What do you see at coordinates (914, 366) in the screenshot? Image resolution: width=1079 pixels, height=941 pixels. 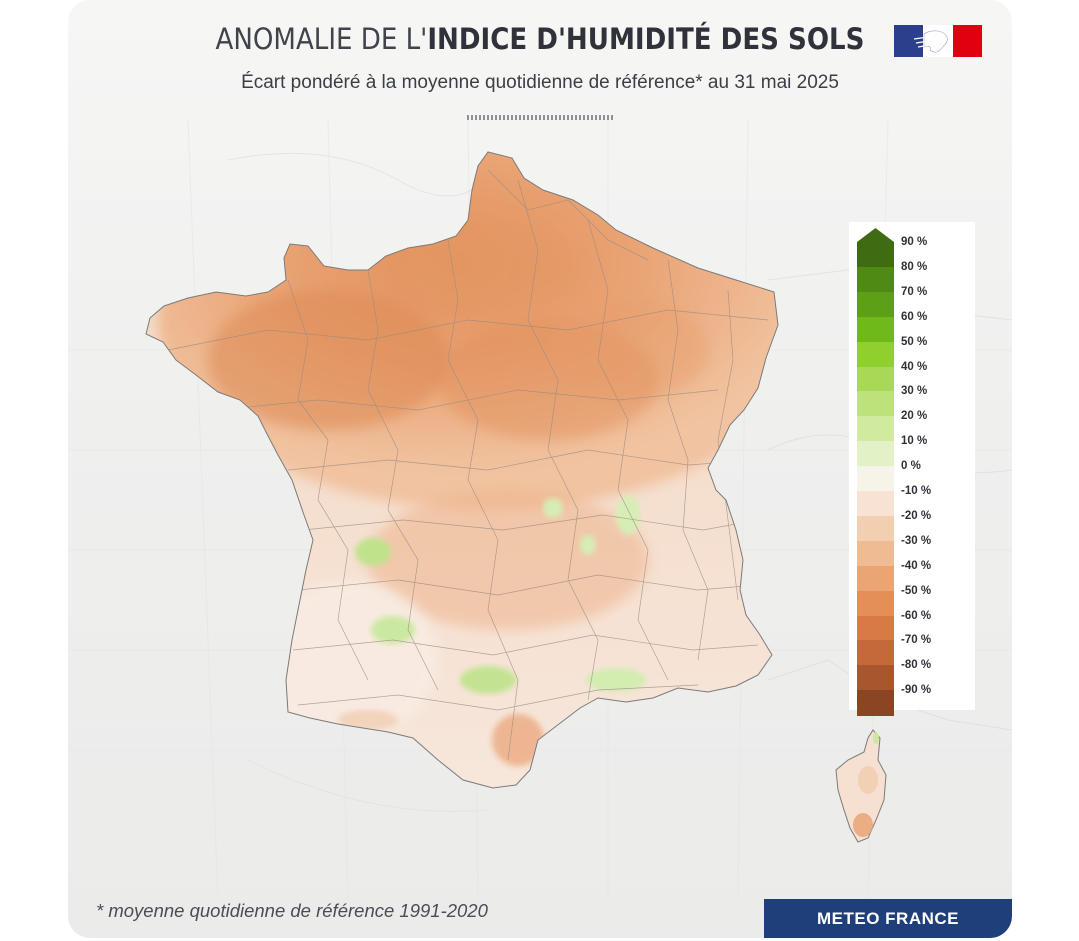 I see `legend-label: 40 %` at bounding box center [914, 366].